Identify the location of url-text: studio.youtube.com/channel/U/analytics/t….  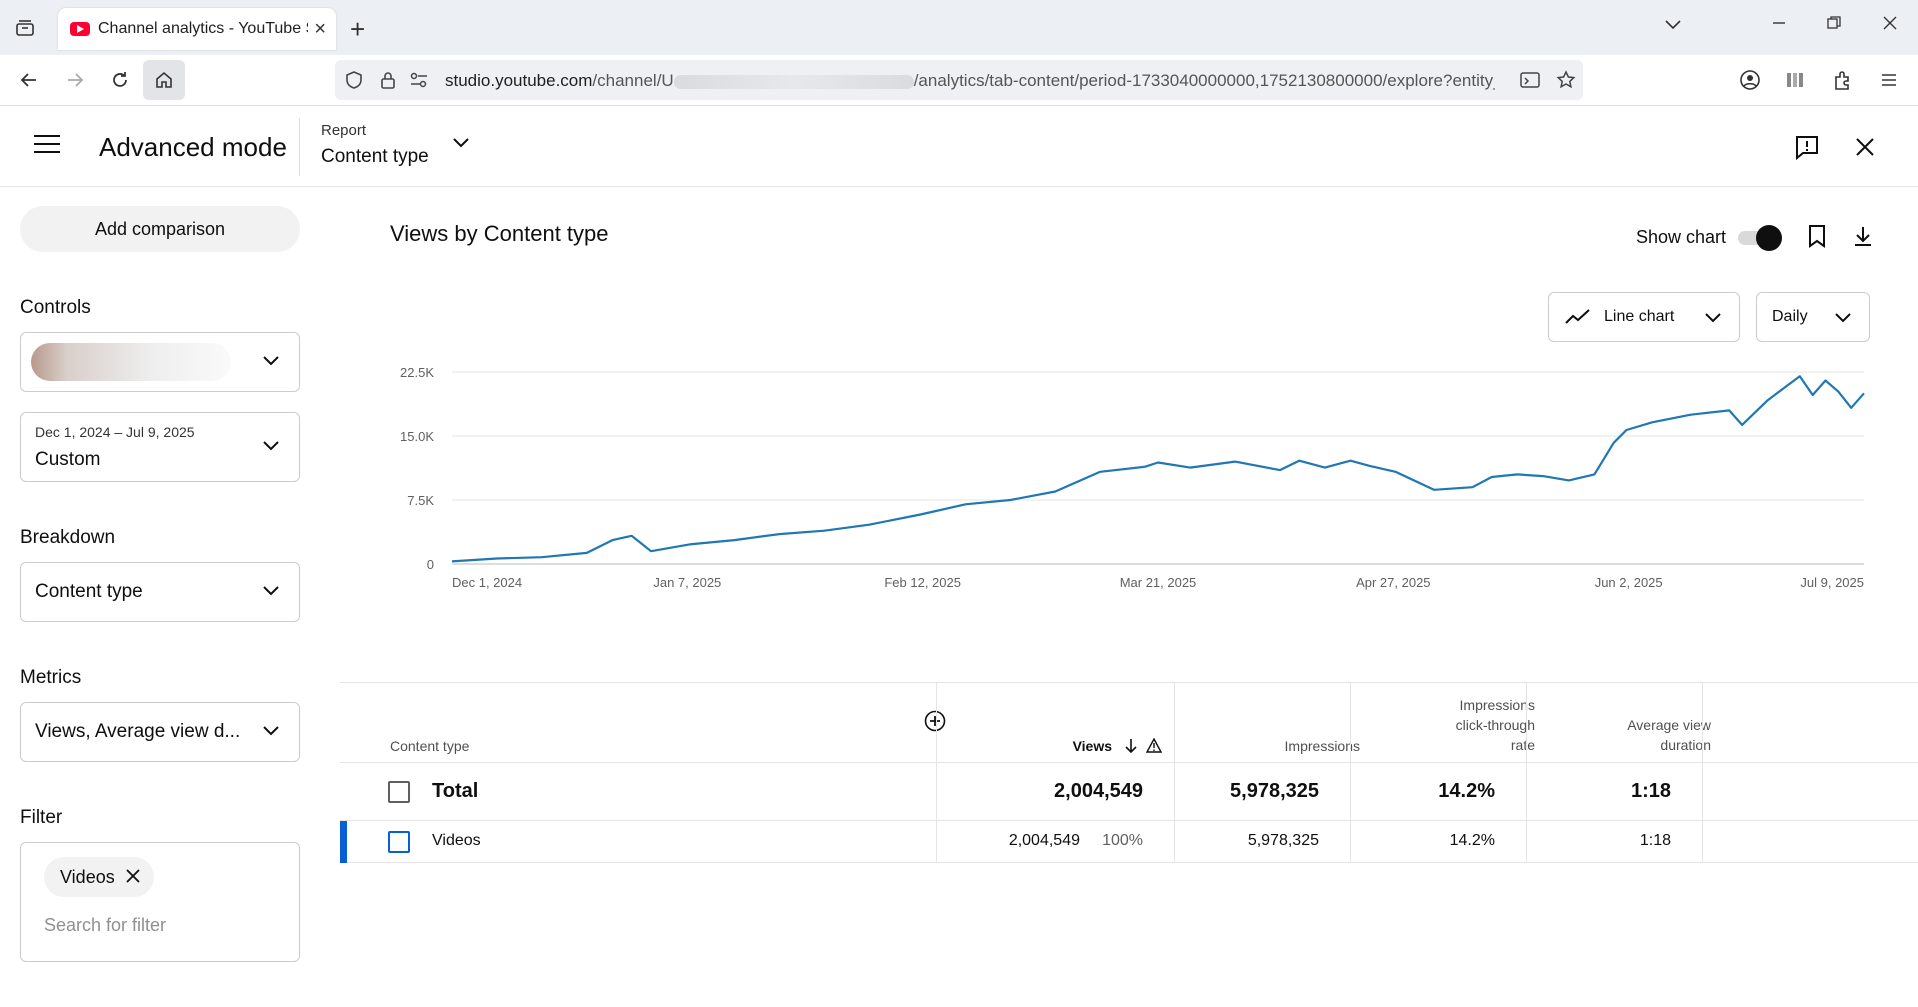
(970, 81).